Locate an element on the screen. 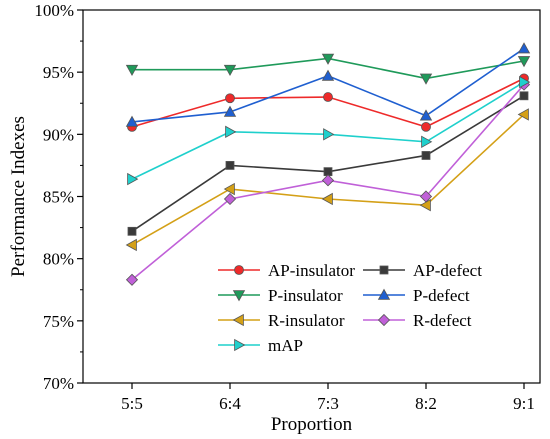 Image resolution: width=550 pixels, height=439 pixels. legend-item-r-defect: R-defect is located at coordinates (417, 320).